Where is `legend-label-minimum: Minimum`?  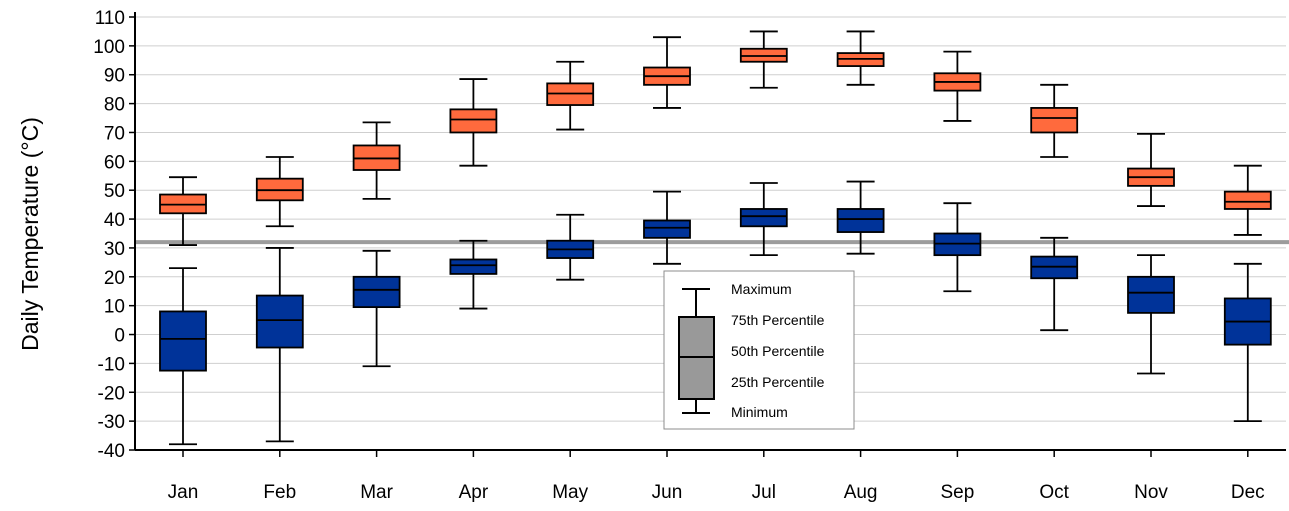 legend-label-minimum: Minimum is located at coordinates (759, 412).